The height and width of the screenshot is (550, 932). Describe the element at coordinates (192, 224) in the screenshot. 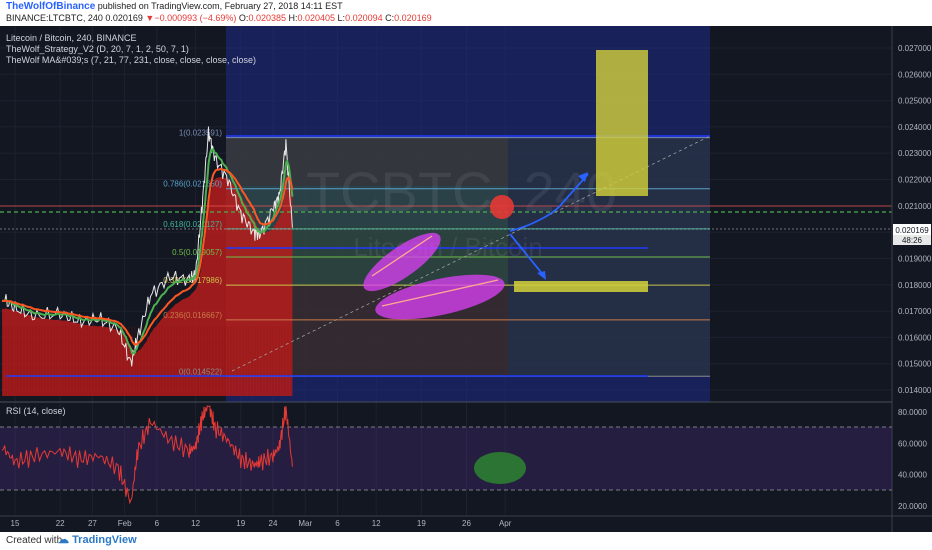

I see `fib-level-label: 0.618(0.020127)` at that location.